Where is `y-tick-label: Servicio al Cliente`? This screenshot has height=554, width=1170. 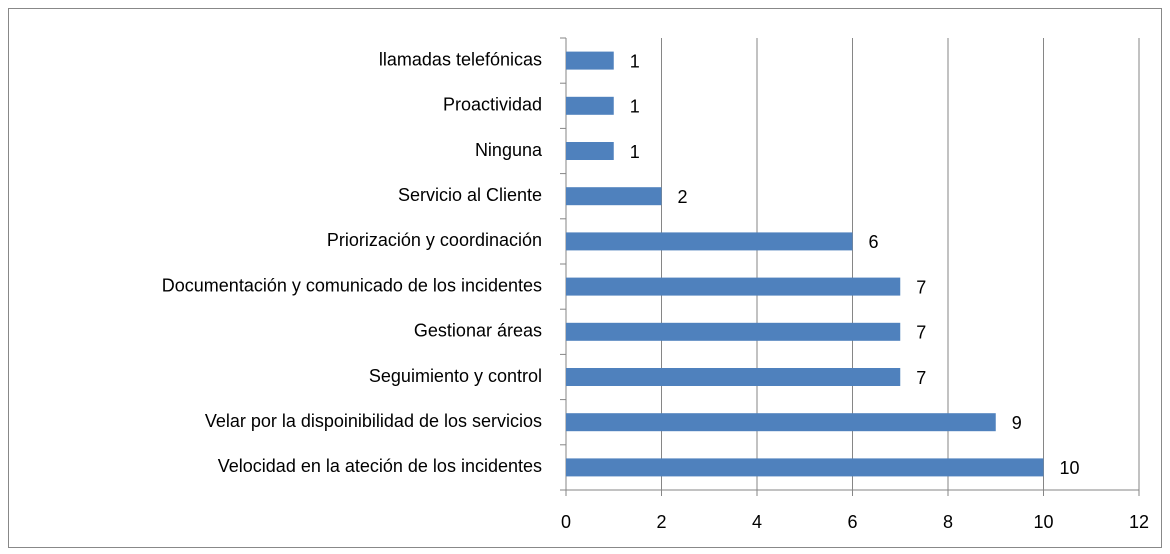
y-tick-label: Servicio al Cliente is located at coordinates (470, 195).